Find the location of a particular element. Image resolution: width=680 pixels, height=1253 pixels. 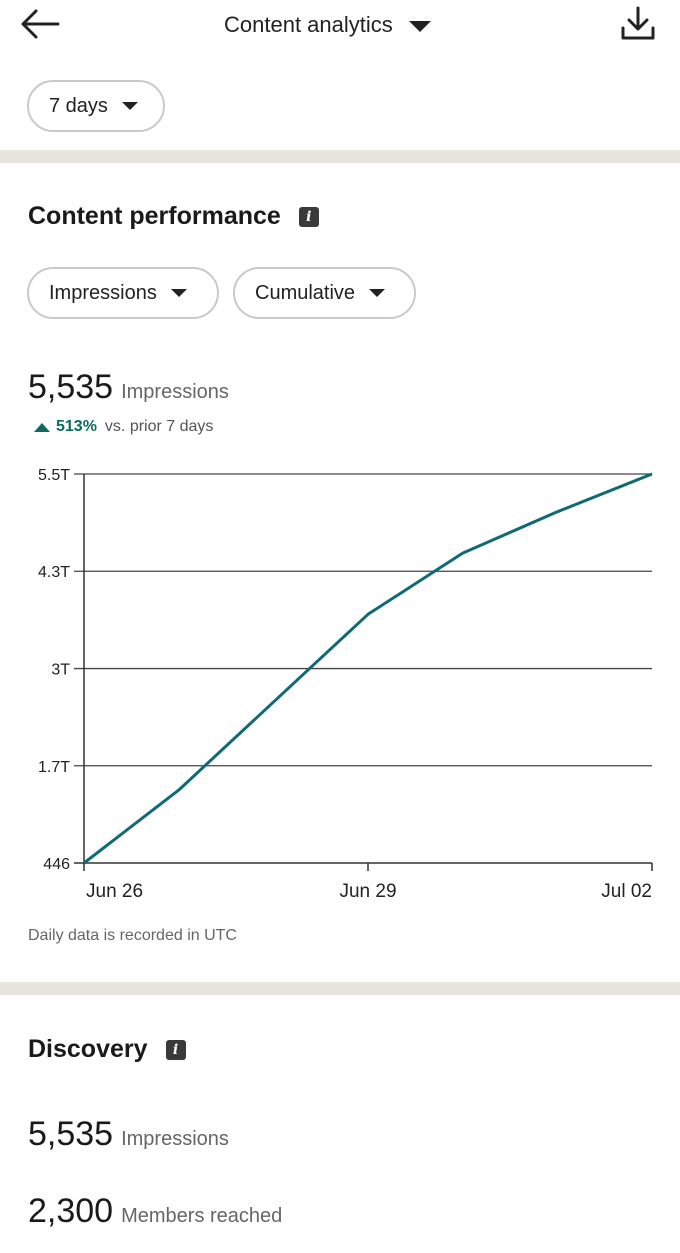

discovery-impressions: 5,535 Impressions is located at coordinates (128, 1134).